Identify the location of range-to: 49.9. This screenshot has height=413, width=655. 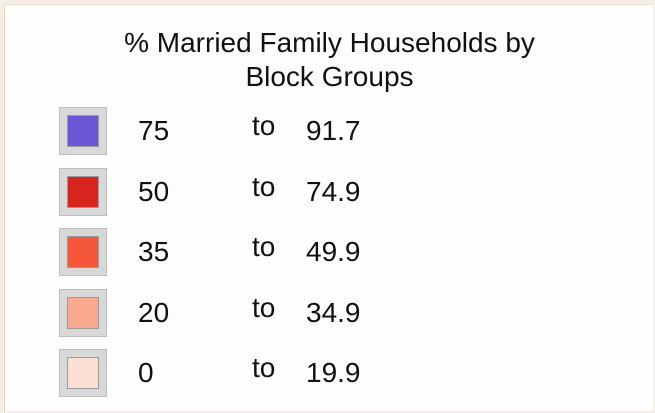
(333, 251).